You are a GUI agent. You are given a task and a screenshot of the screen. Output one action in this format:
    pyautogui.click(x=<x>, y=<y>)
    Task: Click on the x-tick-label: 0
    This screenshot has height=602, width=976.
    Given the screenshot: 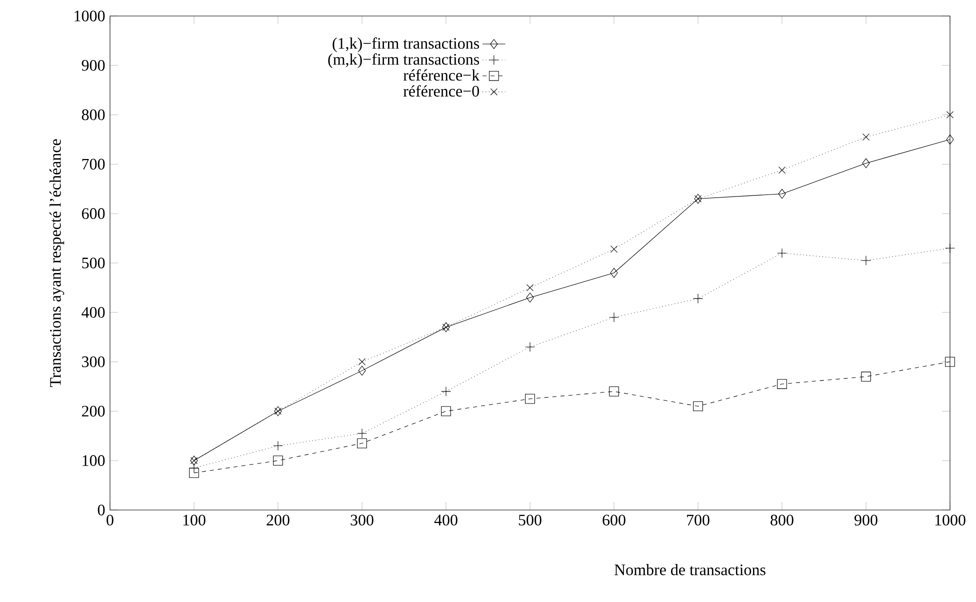 What is the action you would take?
    pyautogui.click(x=110, y=520)
    